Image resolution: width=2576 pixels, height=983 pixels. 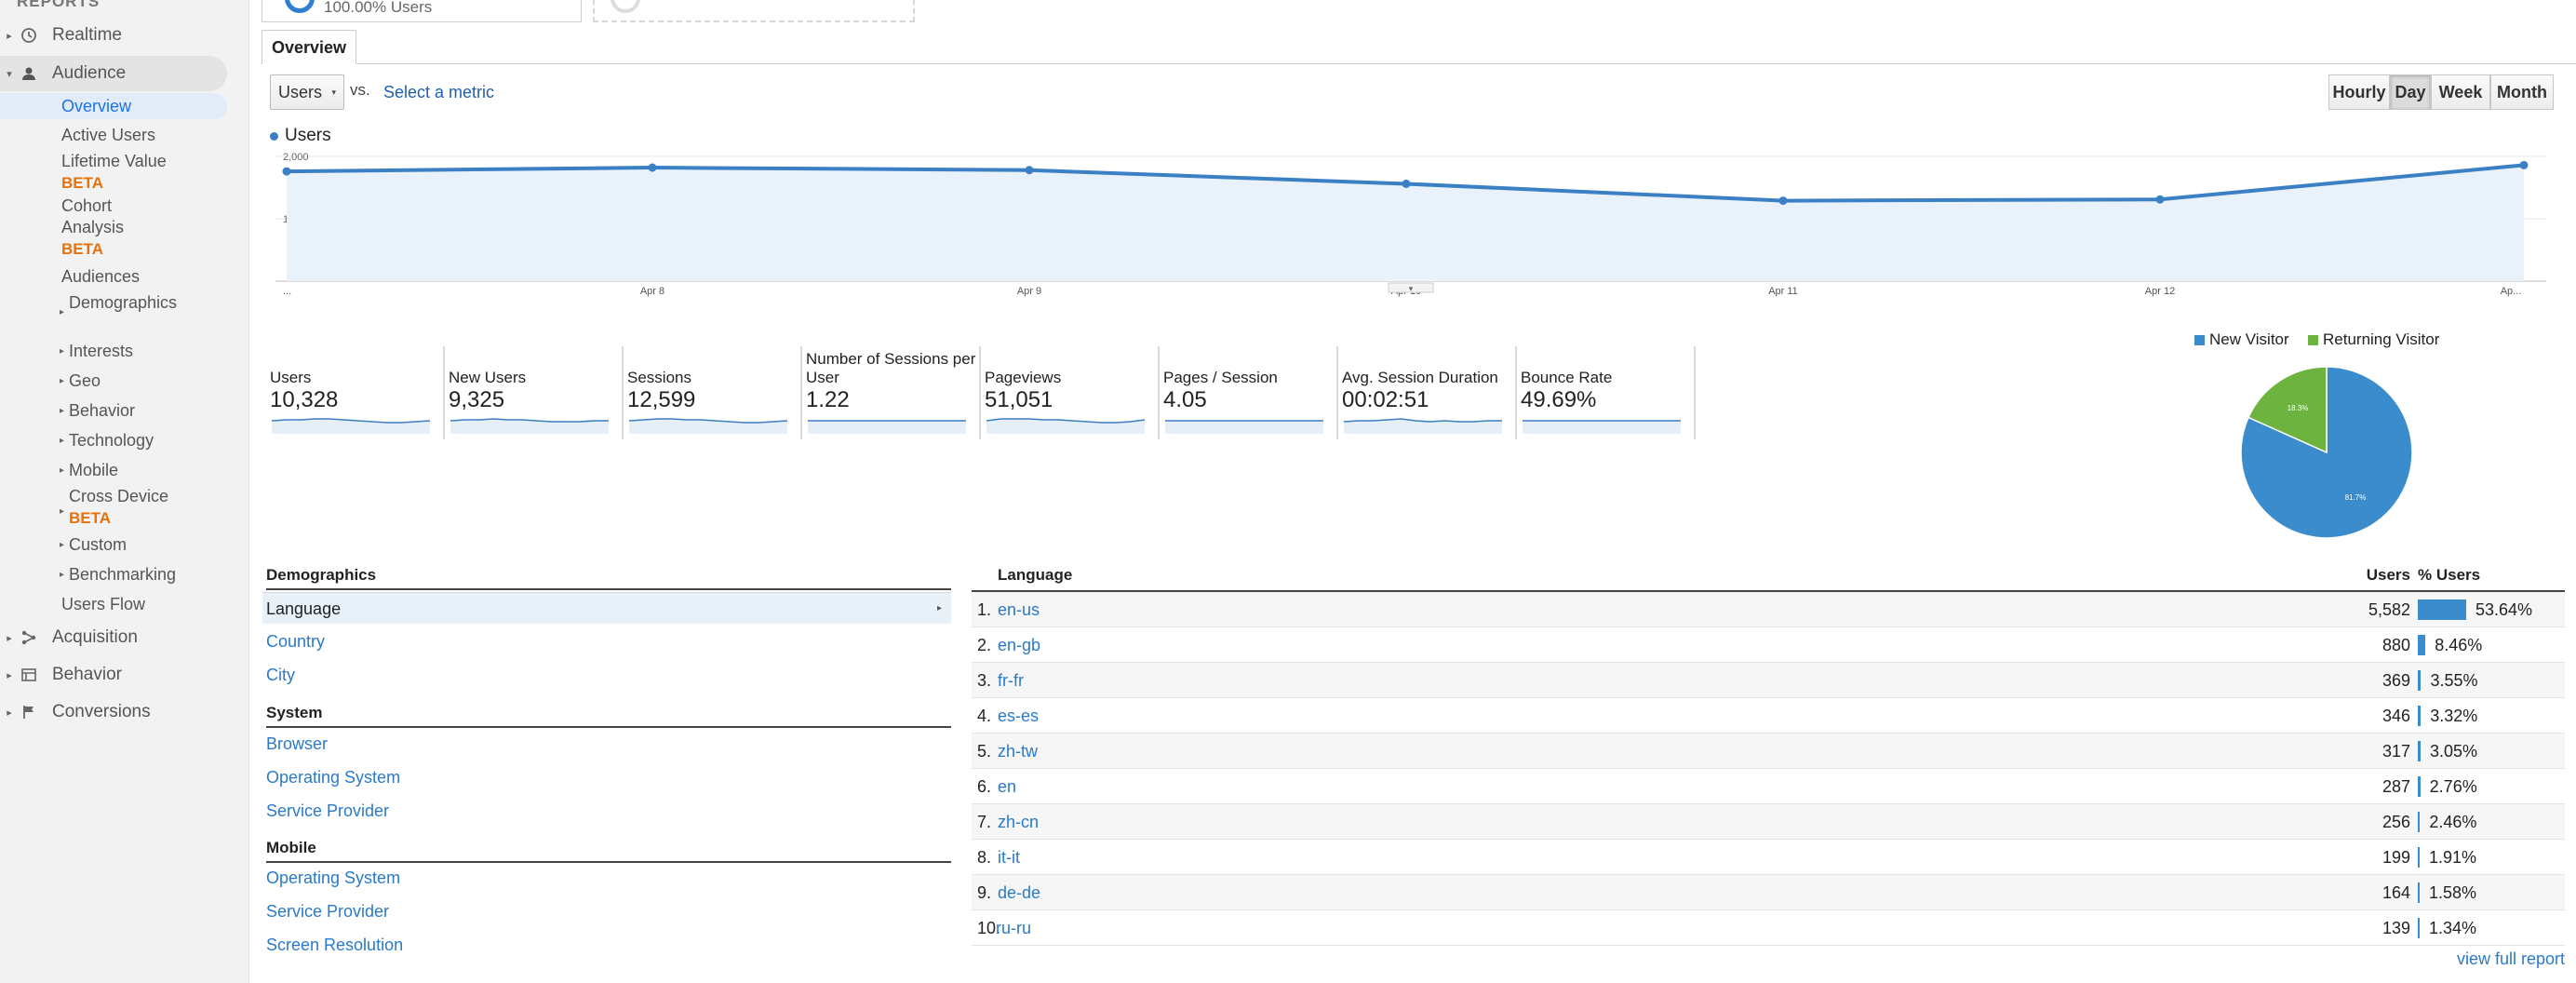 I want to click on sidebar-item-realtime: ▸ Realtime, so click(x=113, y=35).